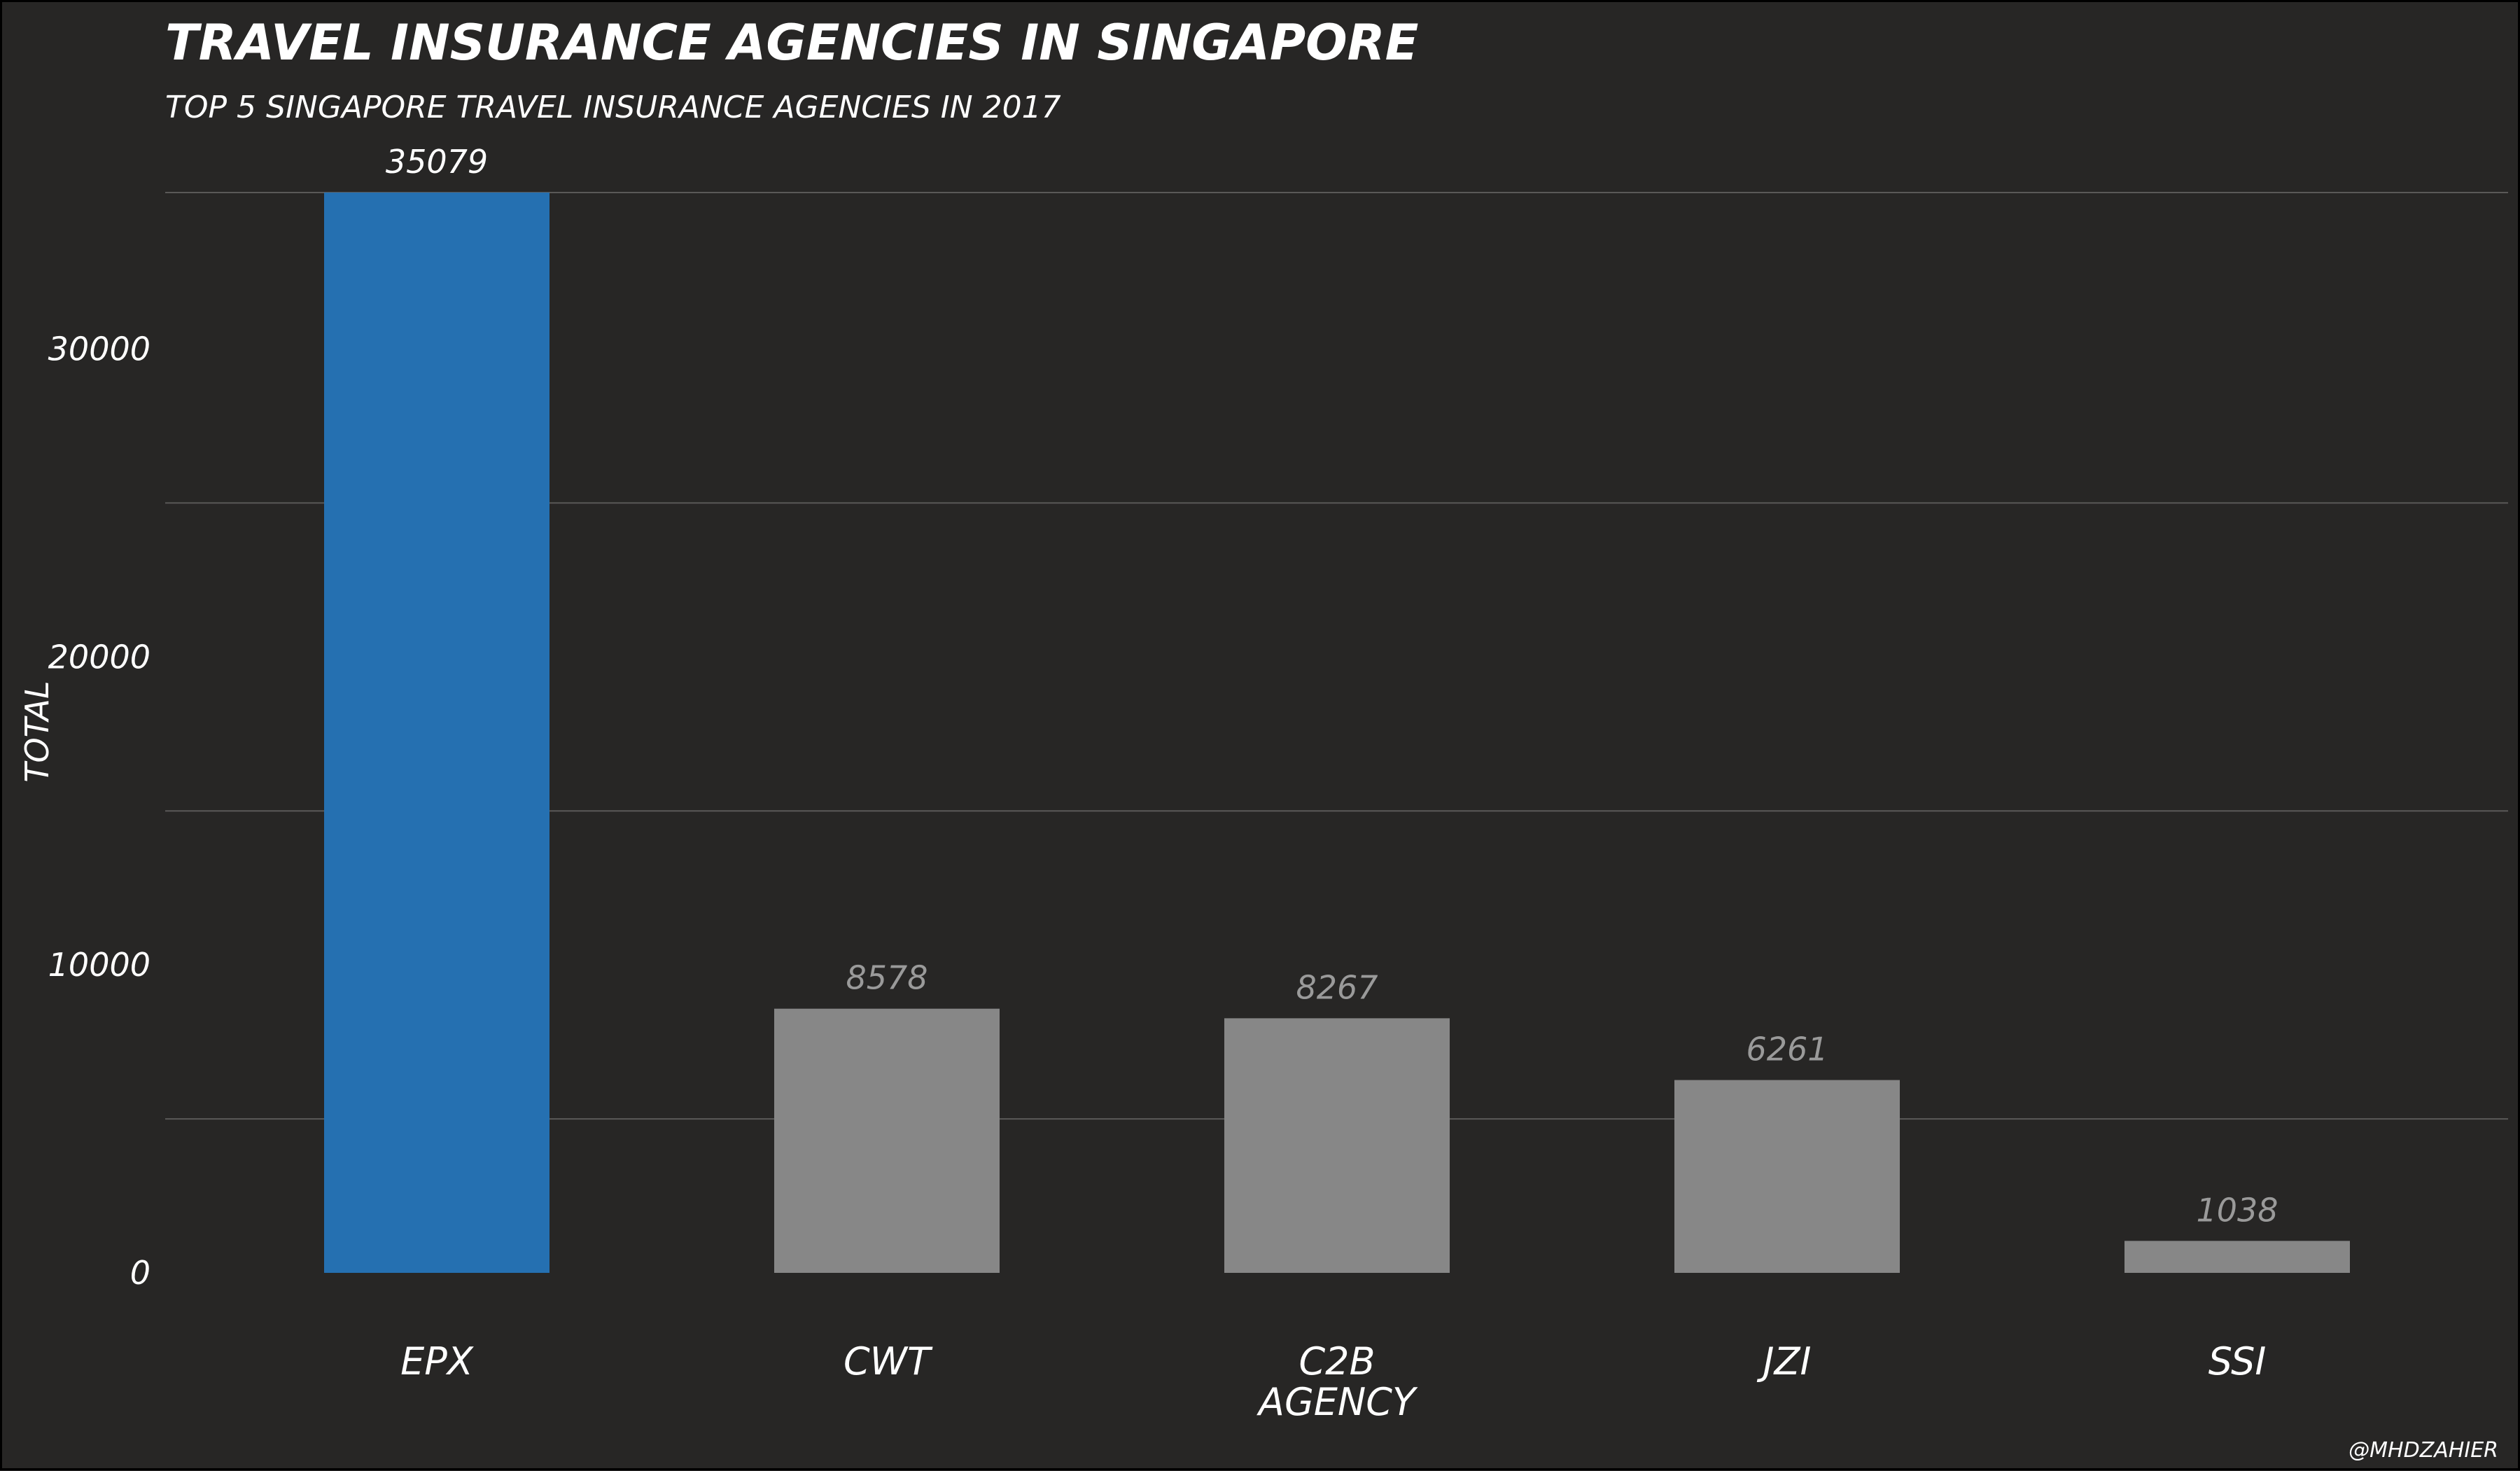 Image resolution: width=2520 pixels, height=1471 pixels. Describe the element at coordinates (2237, 1257) in the screenshot. I see `bar-ssi` at that location.